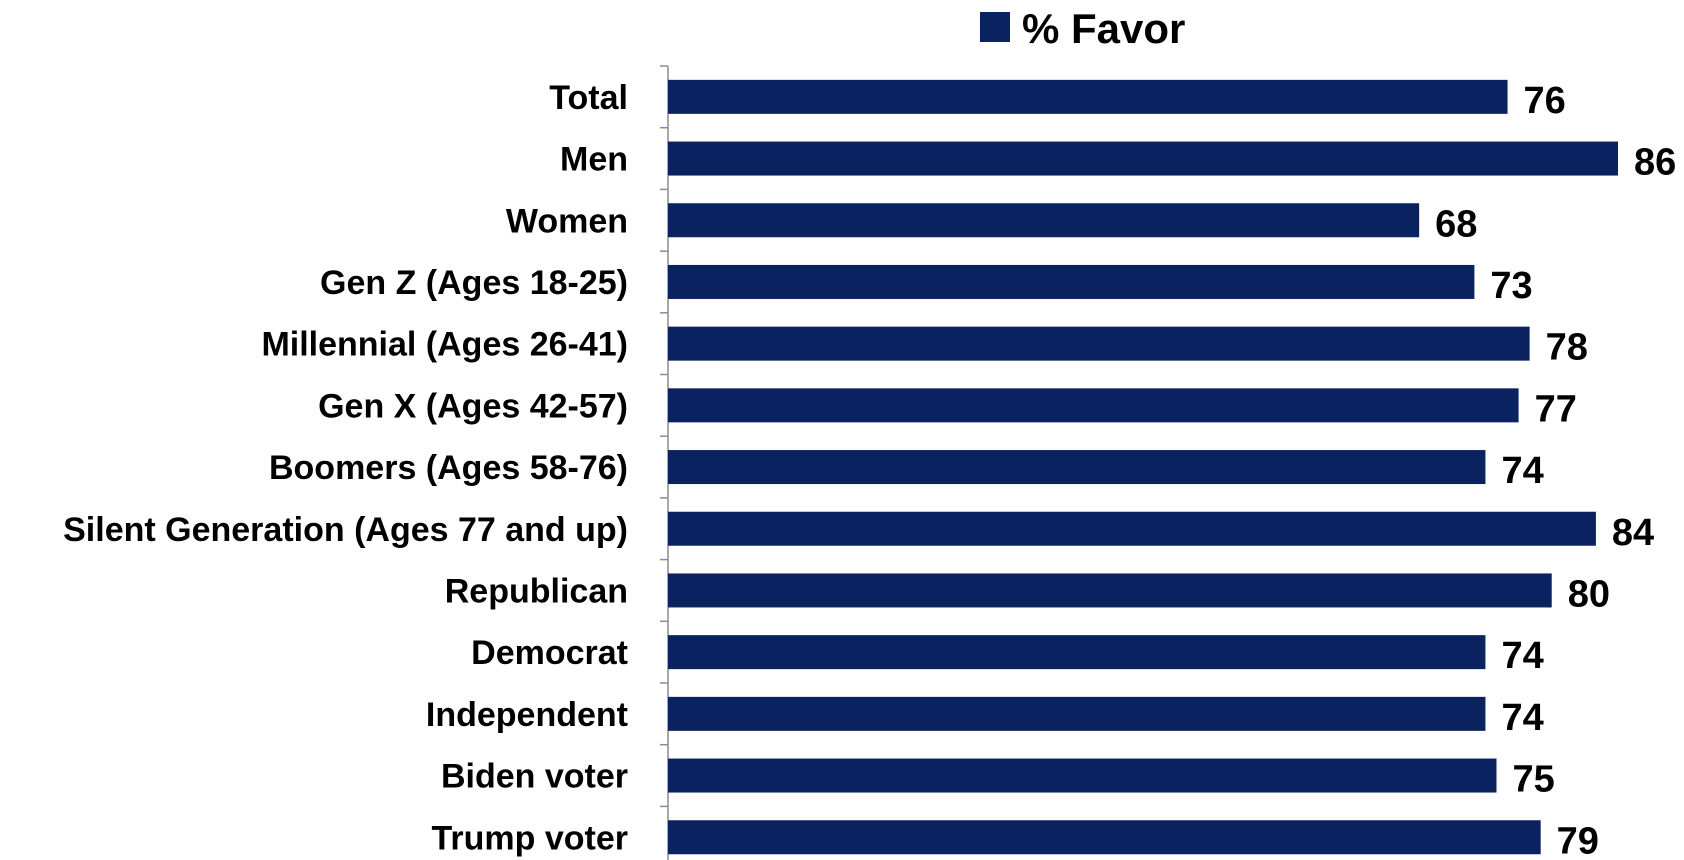  What do you see at coordinates (1567, 348) in the screenshot?
I see `value-label: 78` at bounding box center [1567, 348].